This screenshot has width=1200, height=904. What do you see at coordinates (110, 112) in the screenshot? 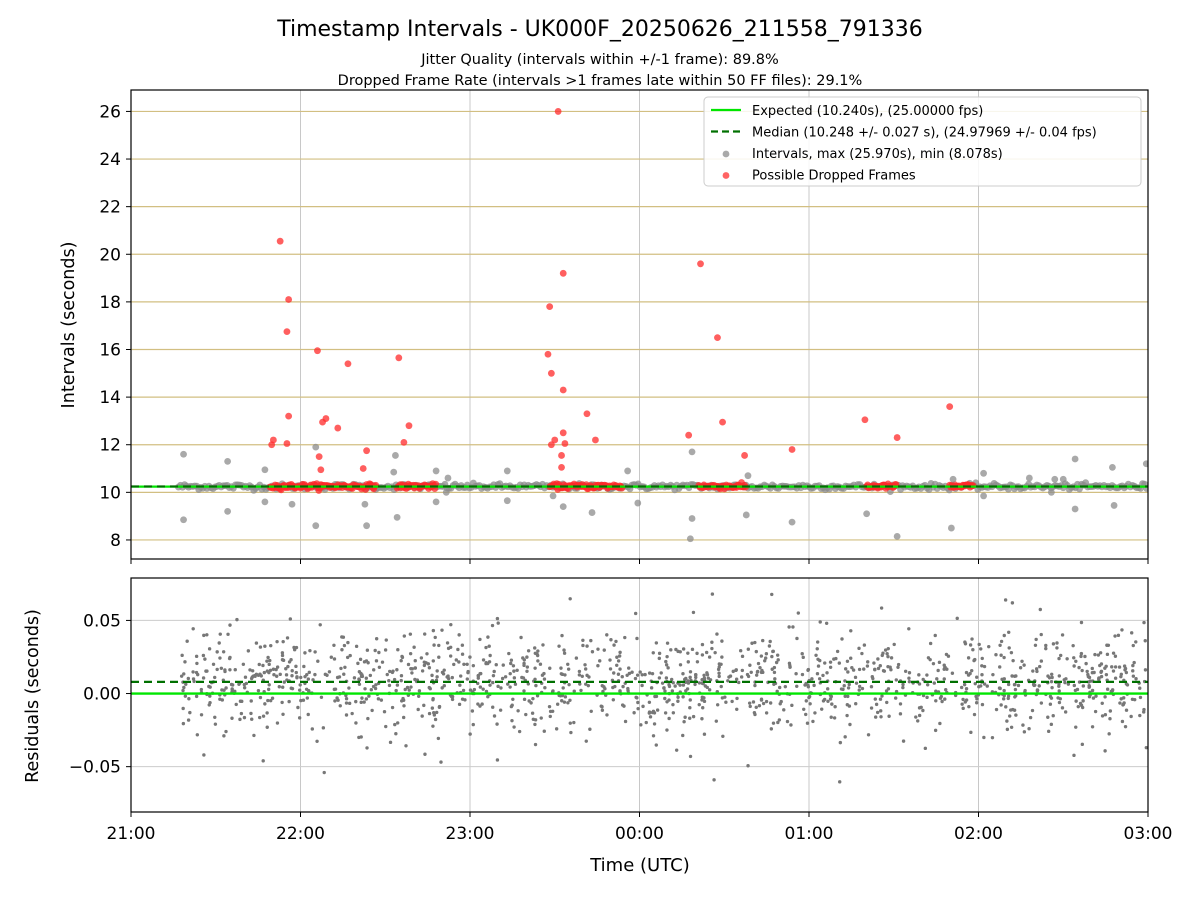
I see `top-y-tick-label: 26` at bounding box center [110, 112].